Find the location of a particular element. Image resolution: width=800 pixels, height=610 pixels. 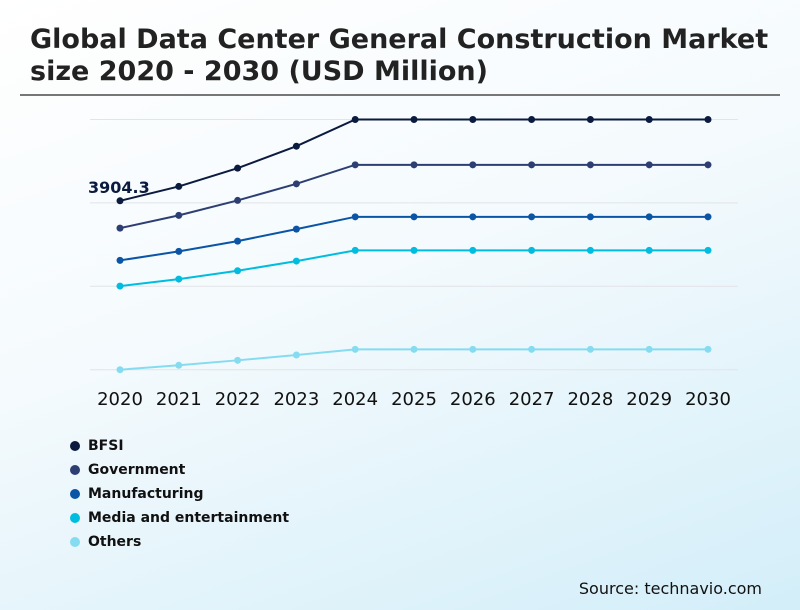

x-tick-label: 2022 is located at coordinates (238, 399).